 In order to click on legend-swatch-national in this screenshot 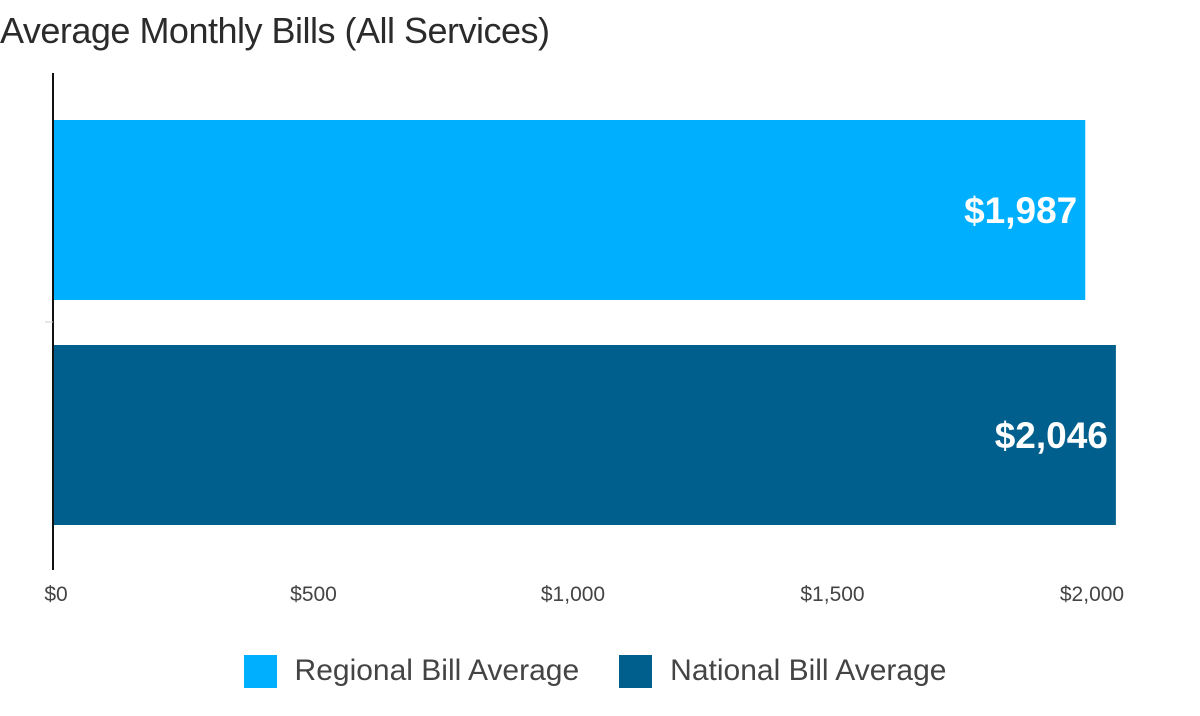, I will do `click(636, 671)`.